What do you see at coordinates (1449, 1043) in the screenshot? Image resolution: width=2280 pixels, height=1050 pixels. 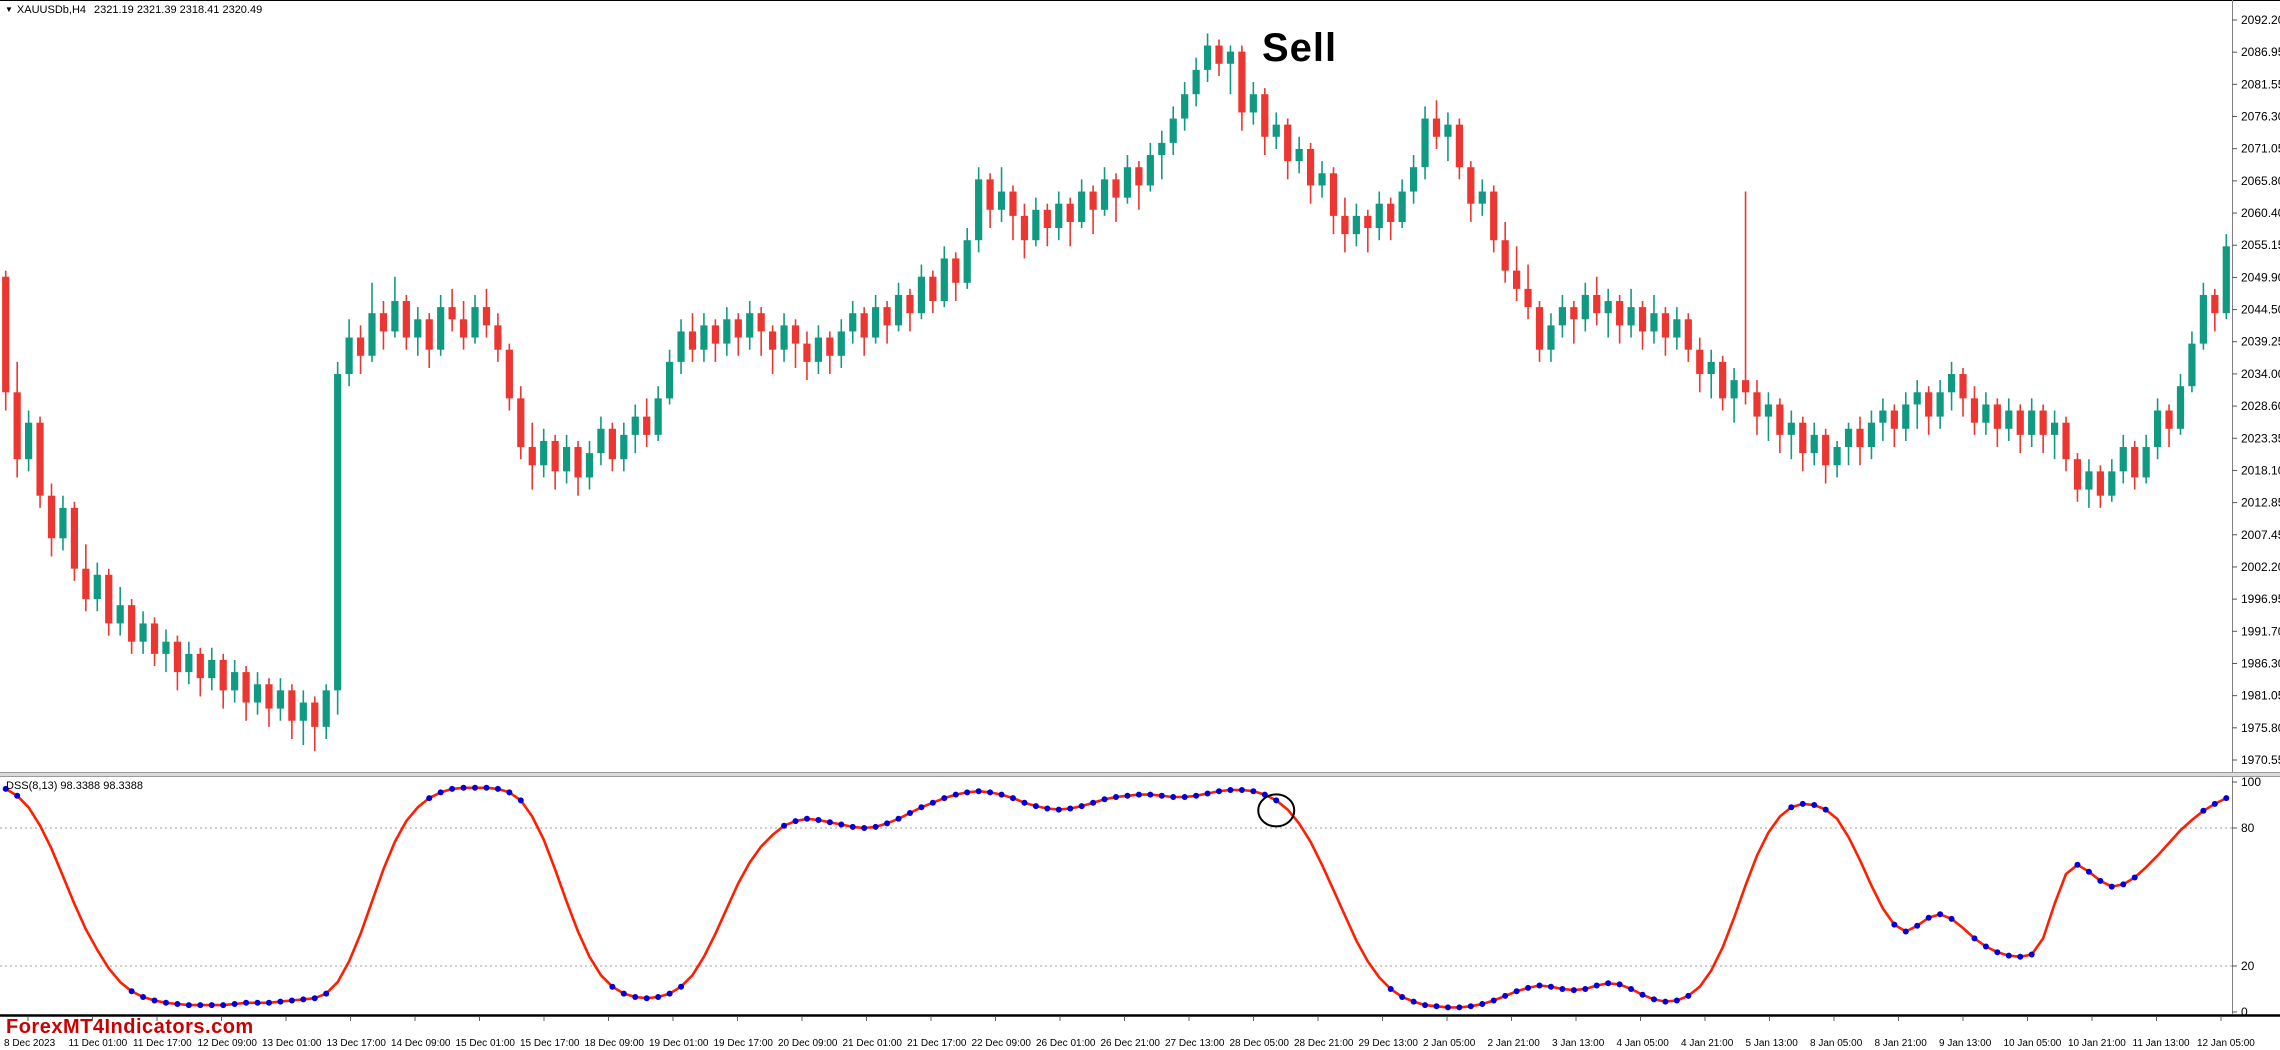 I see `svg-text: 2 Jan 05:00` at bounding box center [1449, 1043].